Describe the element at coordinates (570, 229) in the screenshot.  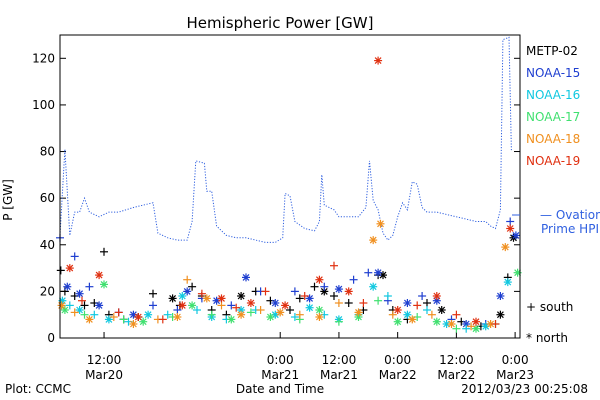
I see `ovation-legend-label: Prime HPI` at that location.